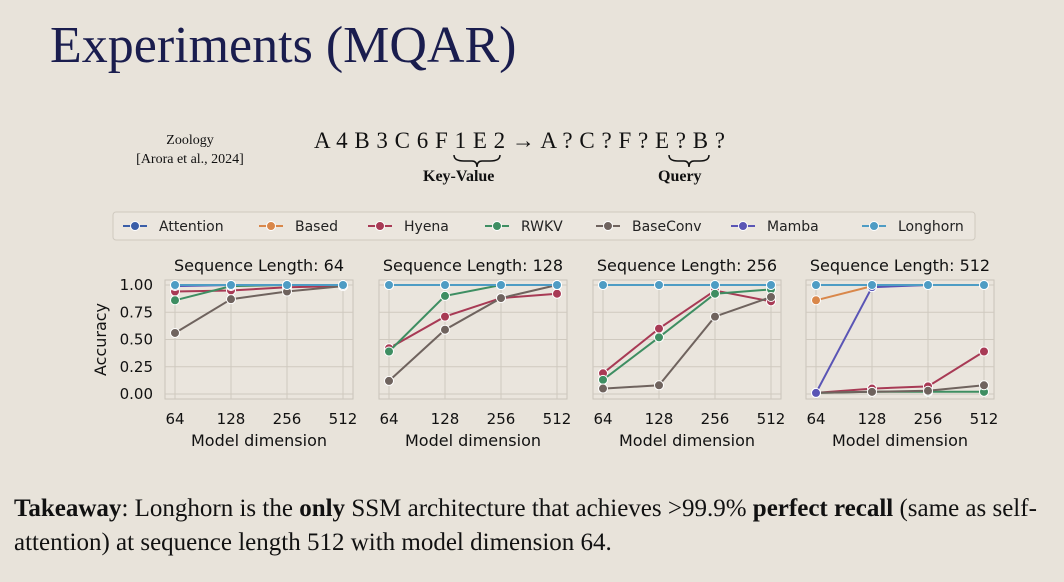  What do you see at coordinates (316, 227) in the screenshot?
I see `legend-label-1: Based` at bounding box center [316, 227].